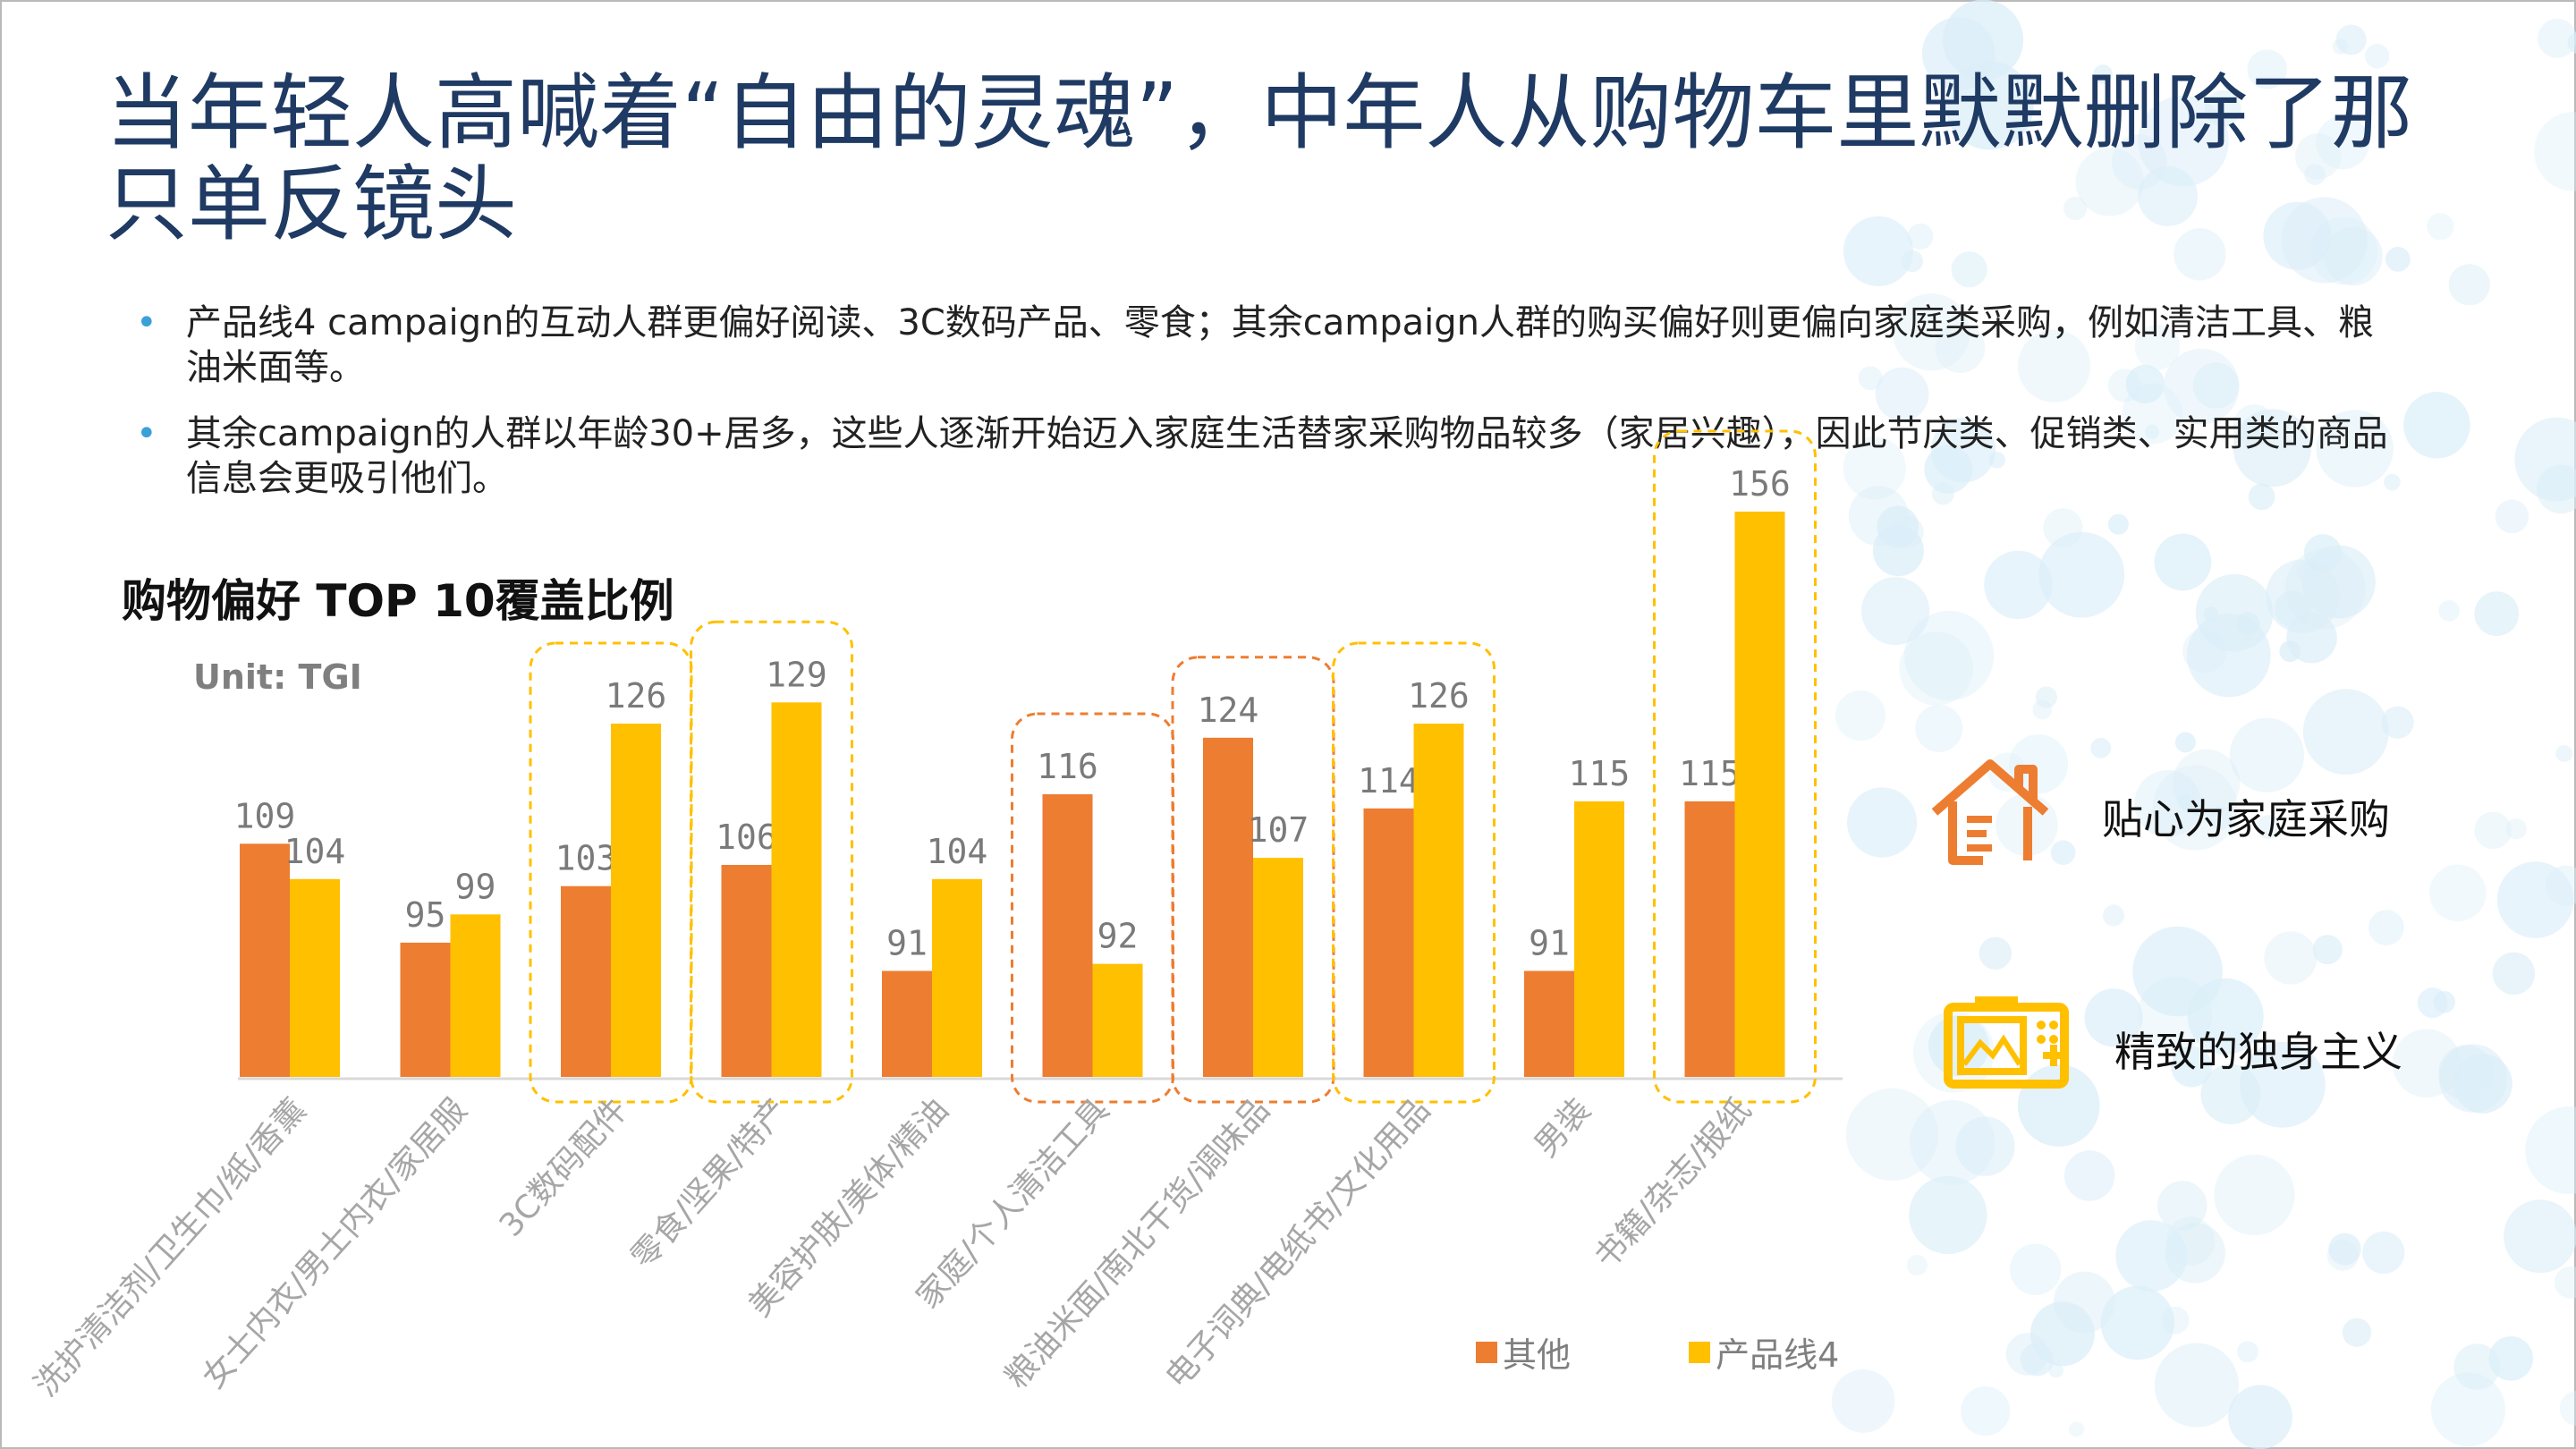 Image resolution: width=2576 pixels, height=1449 pixels. What do you see at coordinates (709, 1184) in the screenshot?
I see `category-label: 零食/坚果/特产` at bounding box center [709, 1184].